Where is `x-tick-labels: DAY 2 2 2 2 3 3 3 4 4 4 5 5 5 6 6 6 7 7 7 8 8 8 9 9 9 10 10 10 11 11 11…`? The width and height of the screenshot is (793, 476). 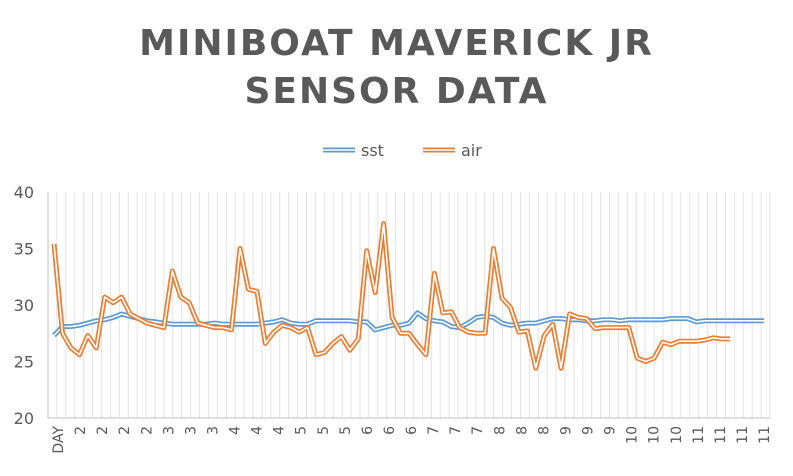 x-tick-labels: DAY 2 2 2 2 3 3 3 4 4 4 5 5 5 6 6 6 7 7 7 8 8 8 9 9 9 10 10 10 11 11 11… is located at coordinates (412, 440).